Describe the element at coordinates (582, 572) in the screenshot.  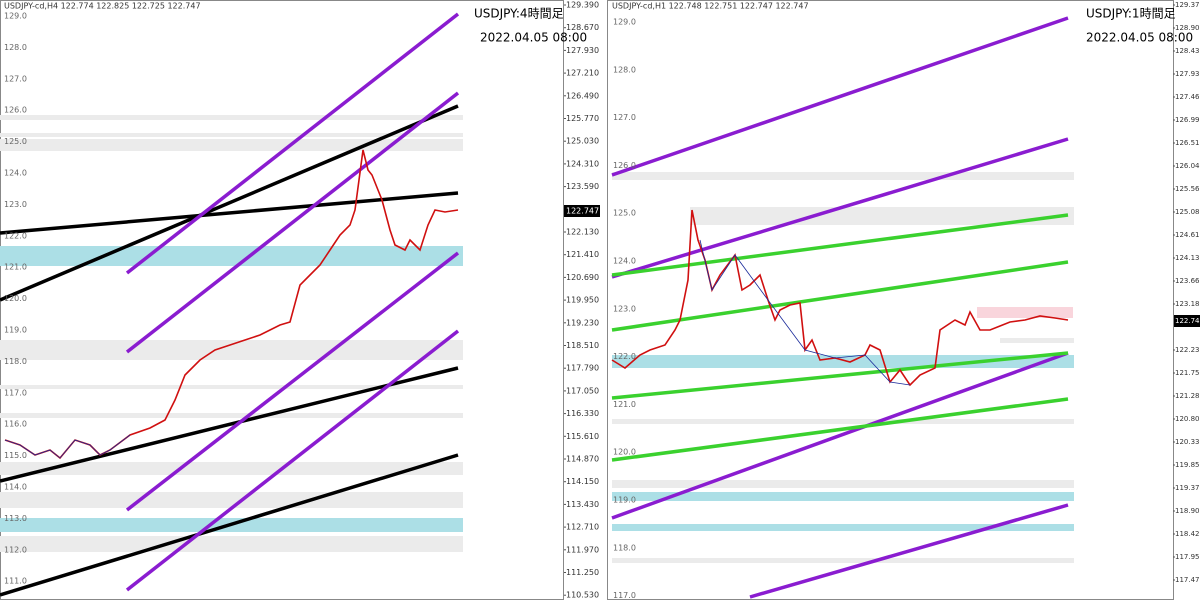
I see `price-axis-label: 111.250` at that location.